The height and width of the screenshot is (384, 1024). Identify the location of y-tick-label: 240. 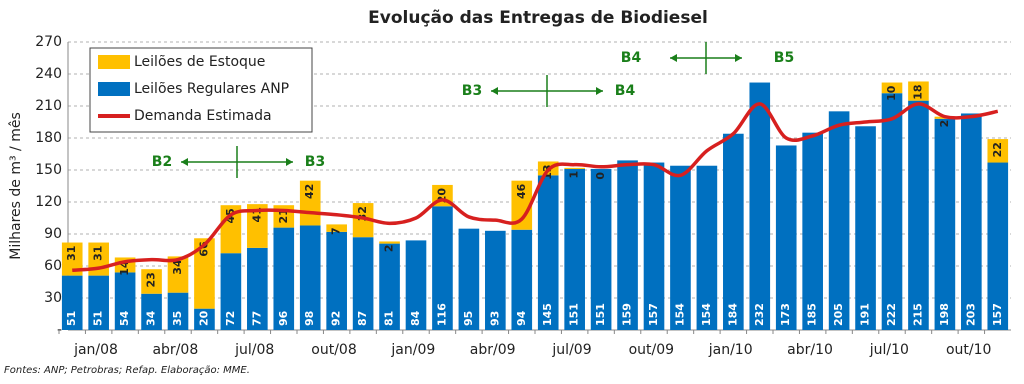
(48, 74).